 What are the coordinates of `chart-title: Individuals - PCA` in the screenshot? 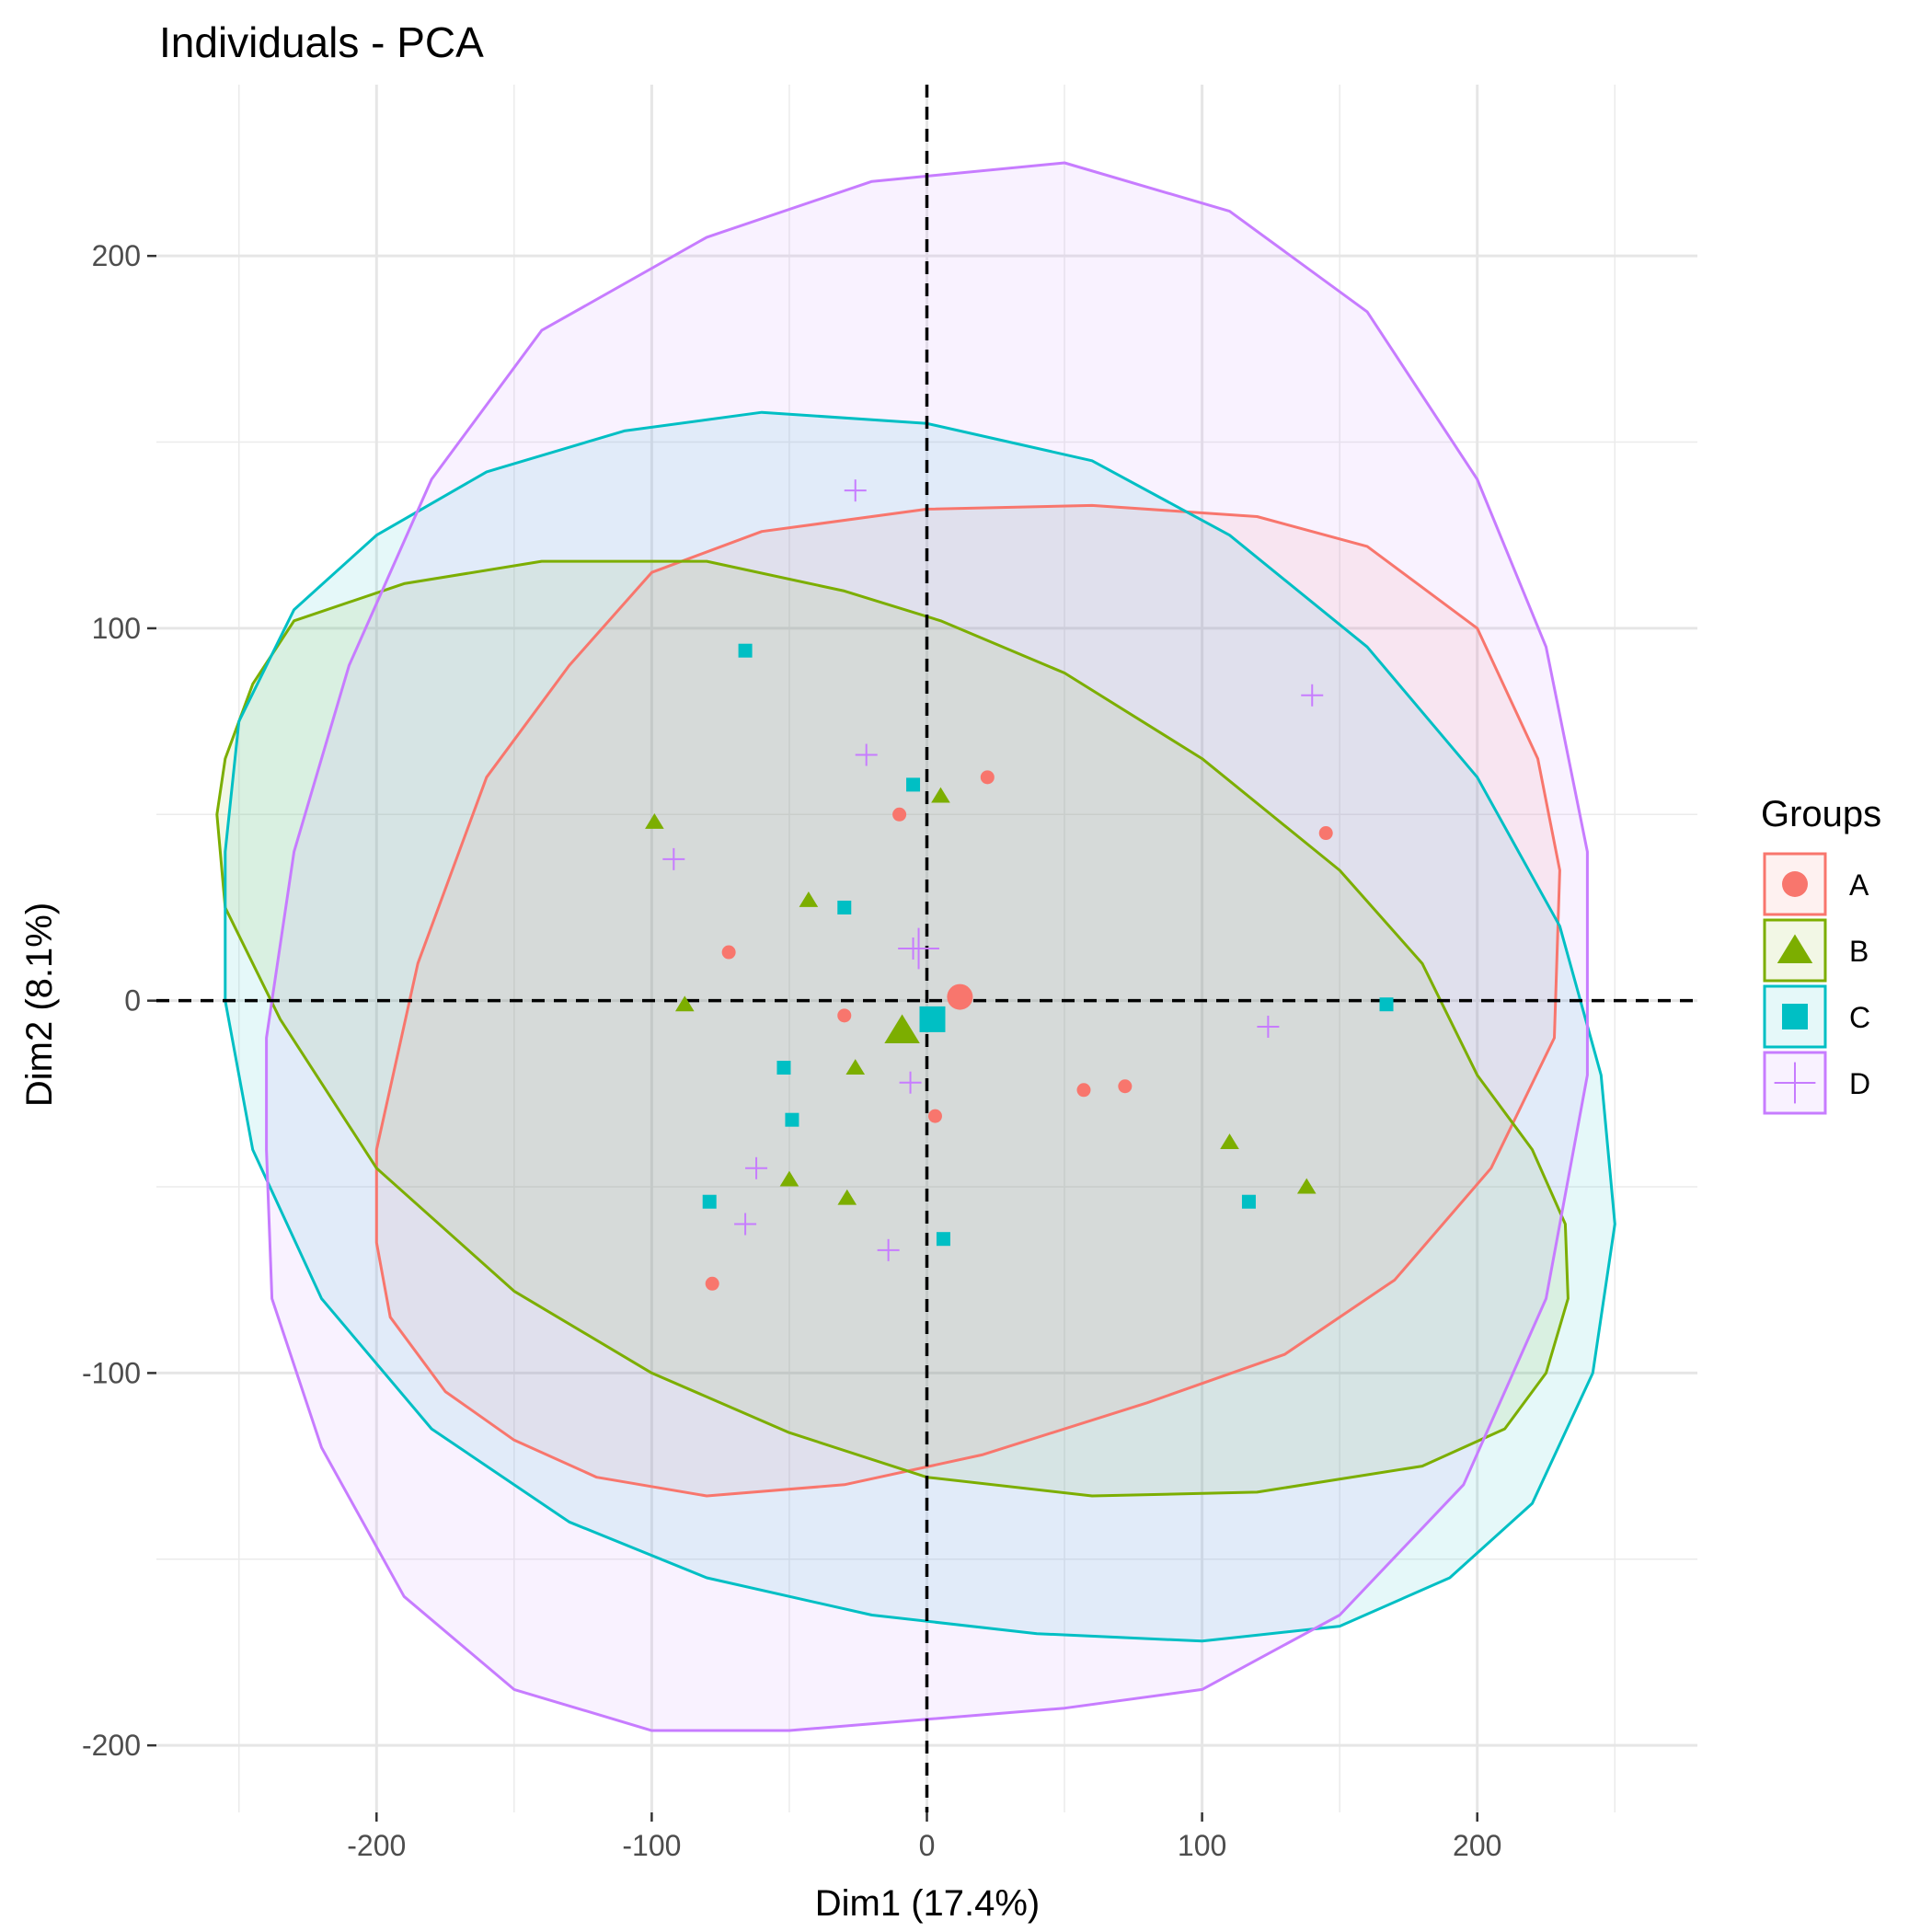 It's located at (321, 42).